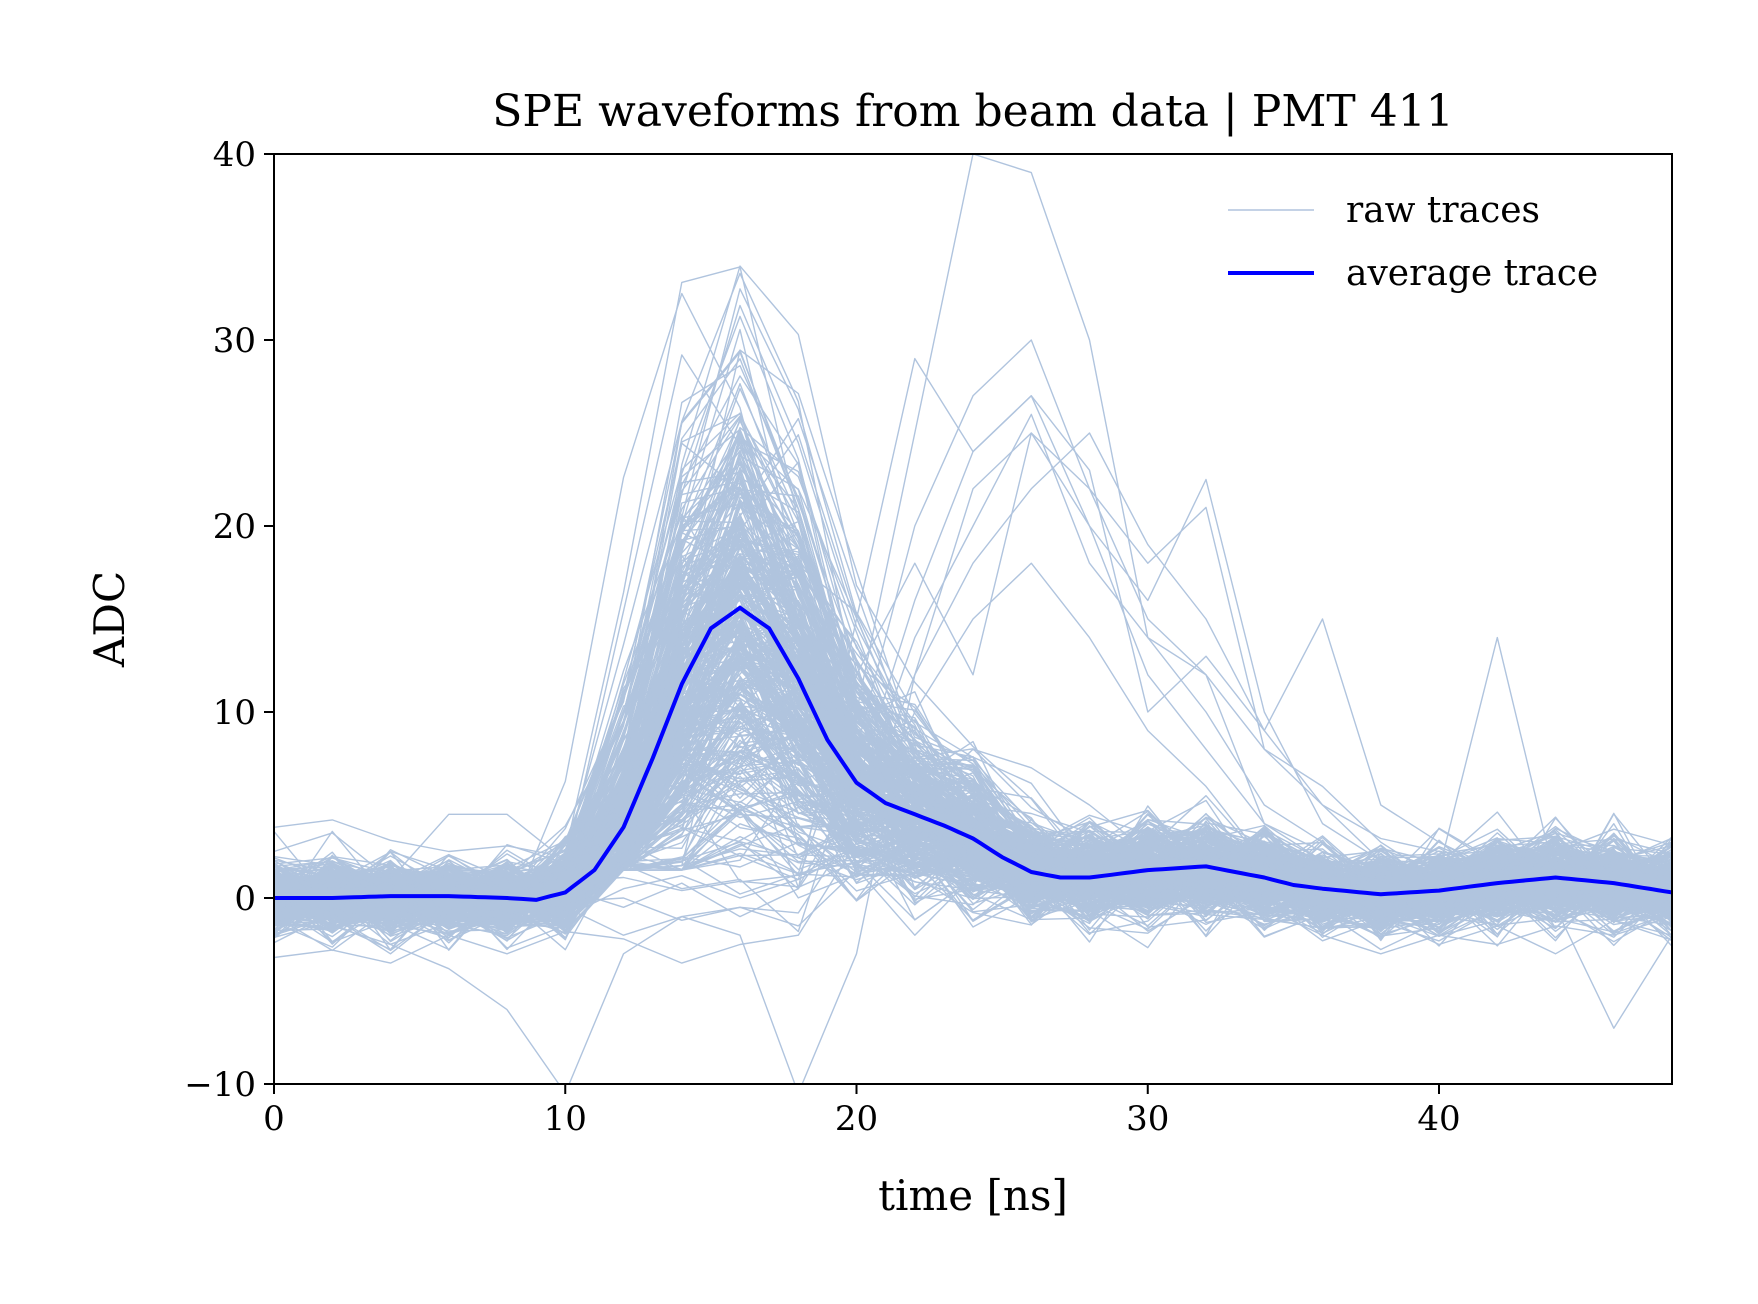 Image resolution: width=1758 pixels, height=1304 pixels. What do you see at coordinates (234, 341) in the screenshot?
I see `y-tick-label: 30` at bounding box center [234, 341].